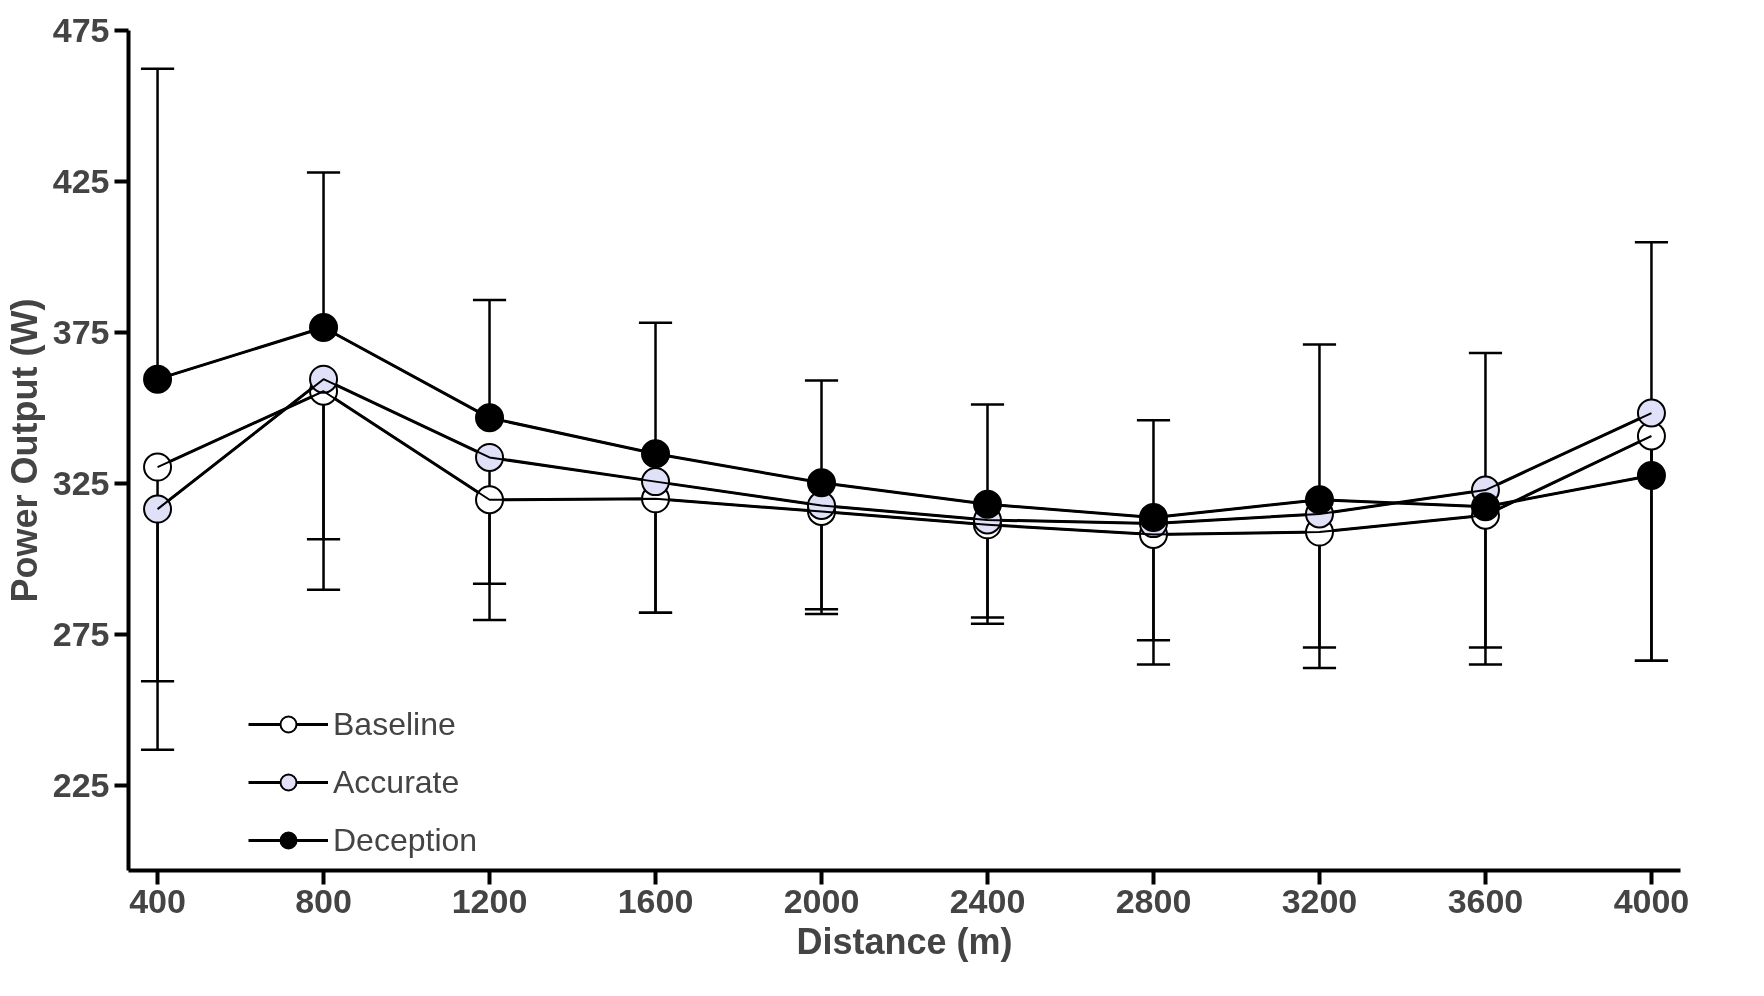  I want to click on x-tick-label: 1200, so click(489, 900).